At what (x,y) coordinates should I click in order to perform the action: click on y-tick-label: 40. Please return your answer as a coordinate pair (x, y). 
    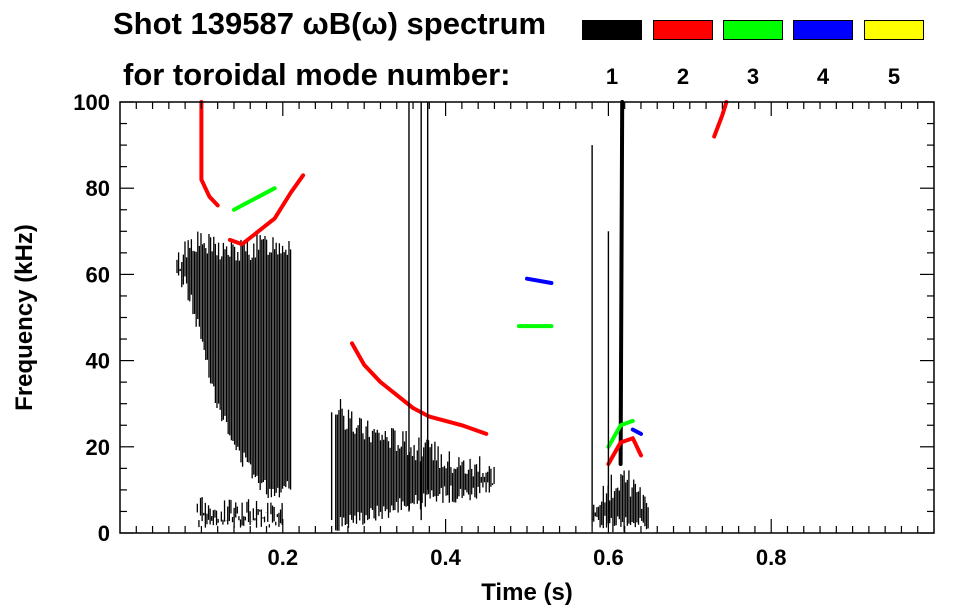
    Looking at the image, I should click on (98, 361).